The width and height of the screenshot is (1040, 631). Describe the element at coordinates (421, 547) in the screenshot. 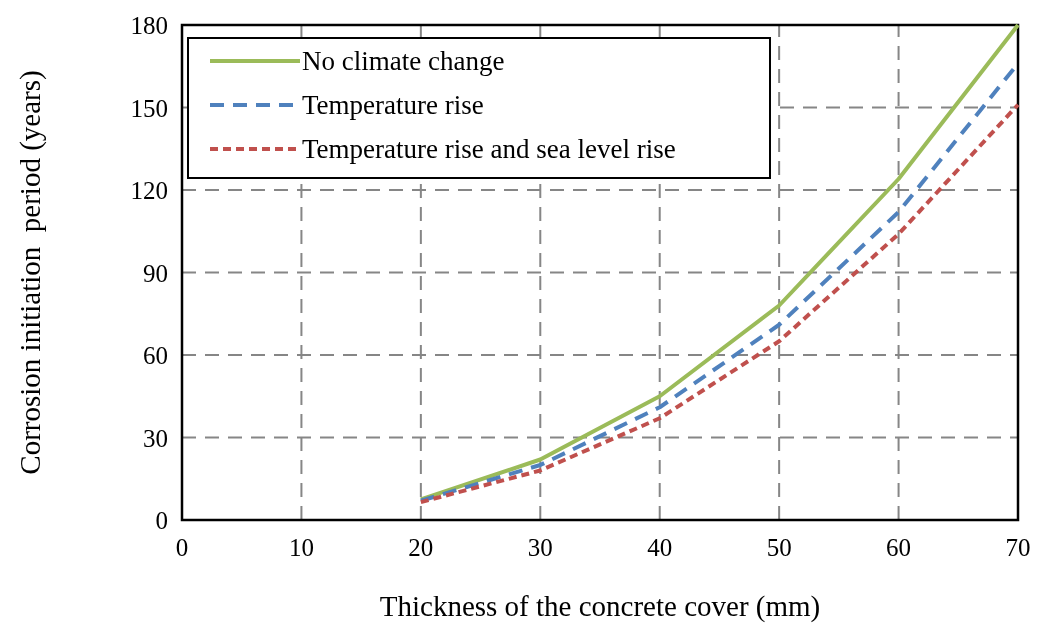

I see `x-tick-label: 20` at that location.